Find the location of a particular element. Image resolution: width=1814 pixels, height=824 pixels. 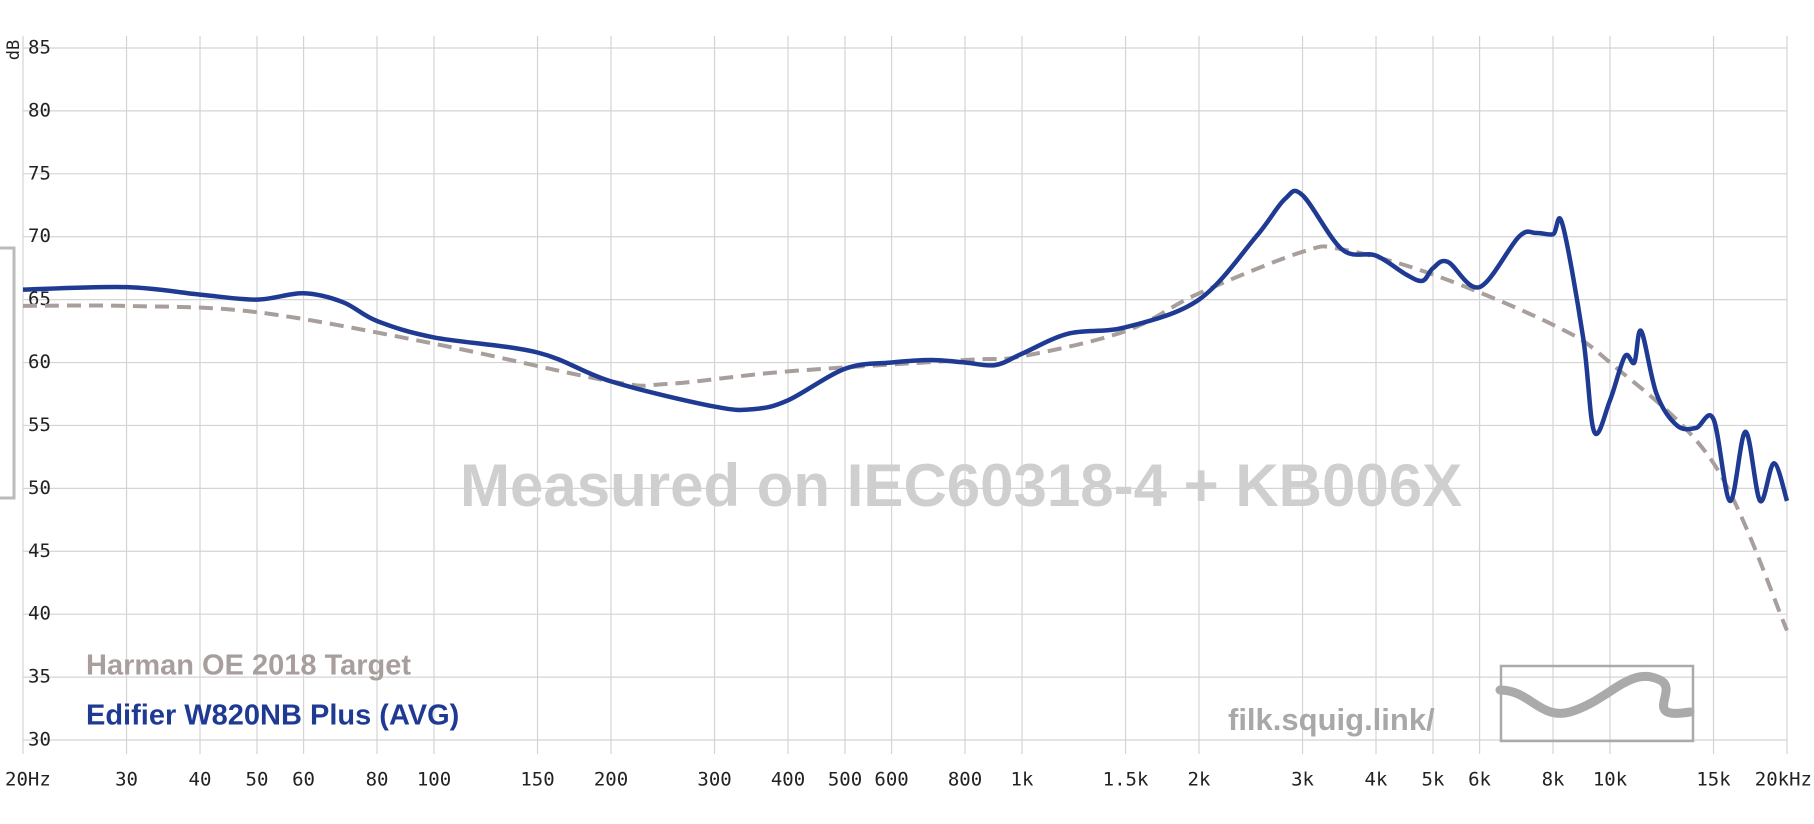

y-tick-label: 70 is located at coordinates (39, 236).